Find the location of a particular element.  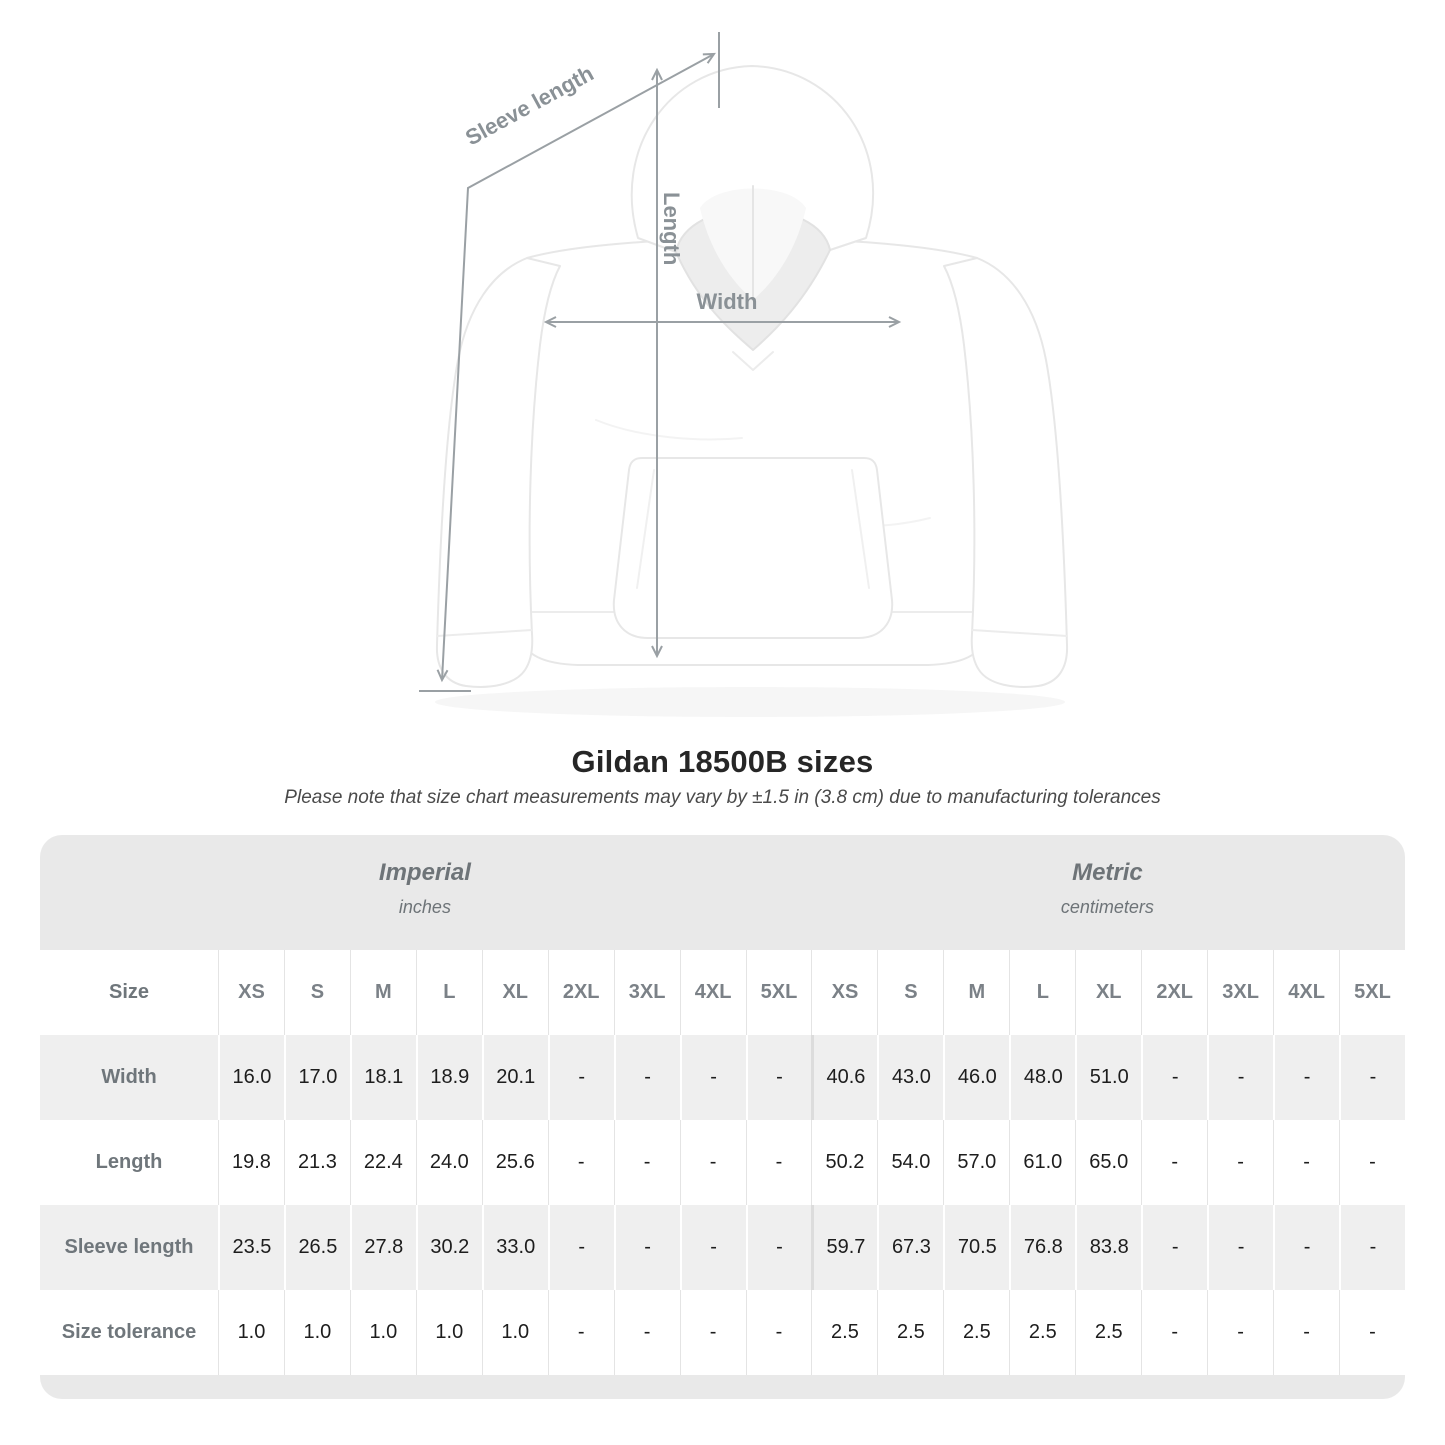

metric-unit-label: centimeters is located at coordinates (1107, 907).